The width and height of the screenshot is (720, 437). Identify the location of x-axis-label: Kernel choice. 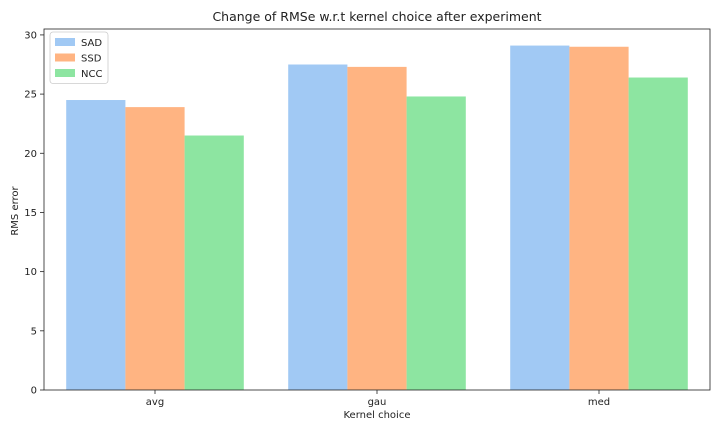
(377, 415).